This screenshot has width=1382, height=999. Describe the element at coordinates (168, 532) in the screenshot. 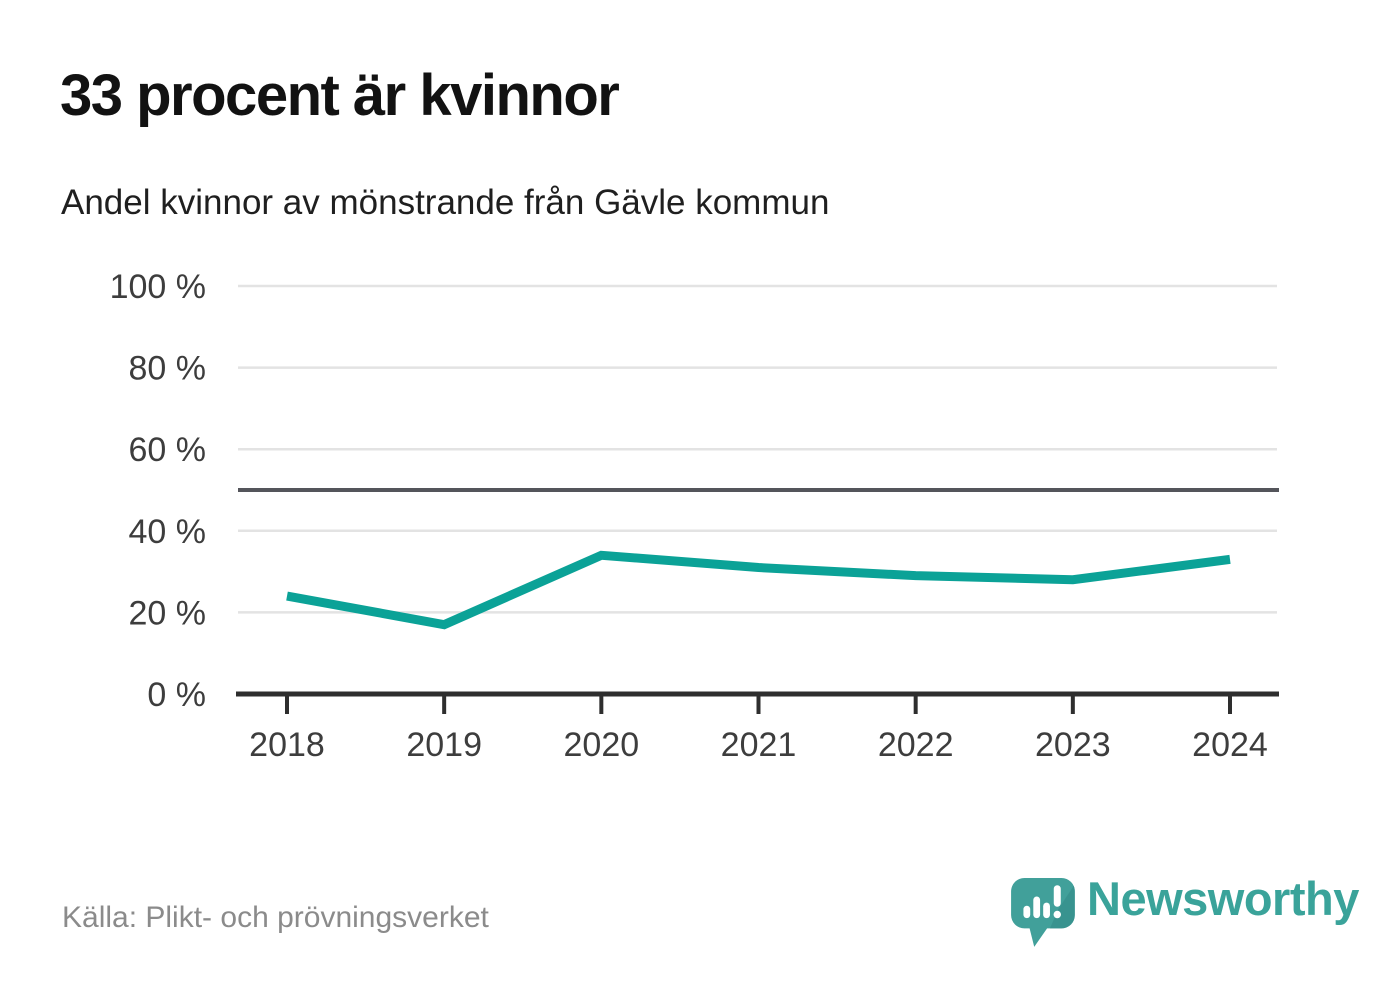

I see `y-axis-tick-label: 40 %` at that location.